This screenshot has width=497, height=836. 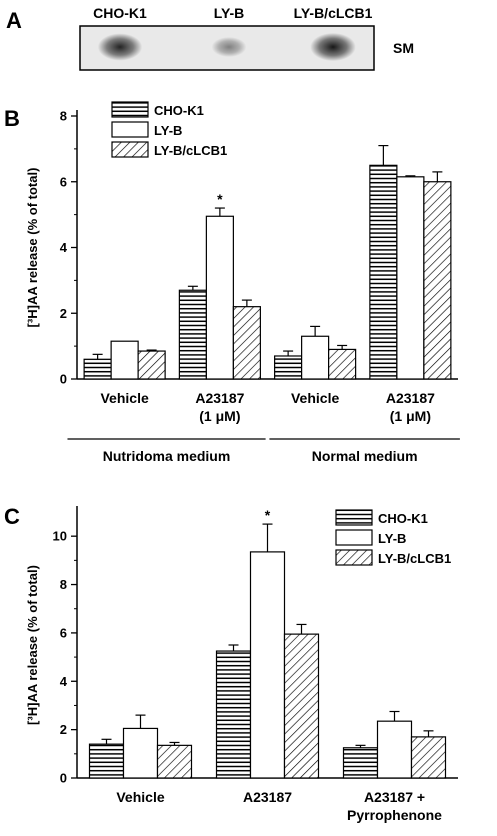 What do you see at coordinates (394, 797) in the screenshot?
I see `x-tick-label: A23187 +` at bounding box center [394, 797].